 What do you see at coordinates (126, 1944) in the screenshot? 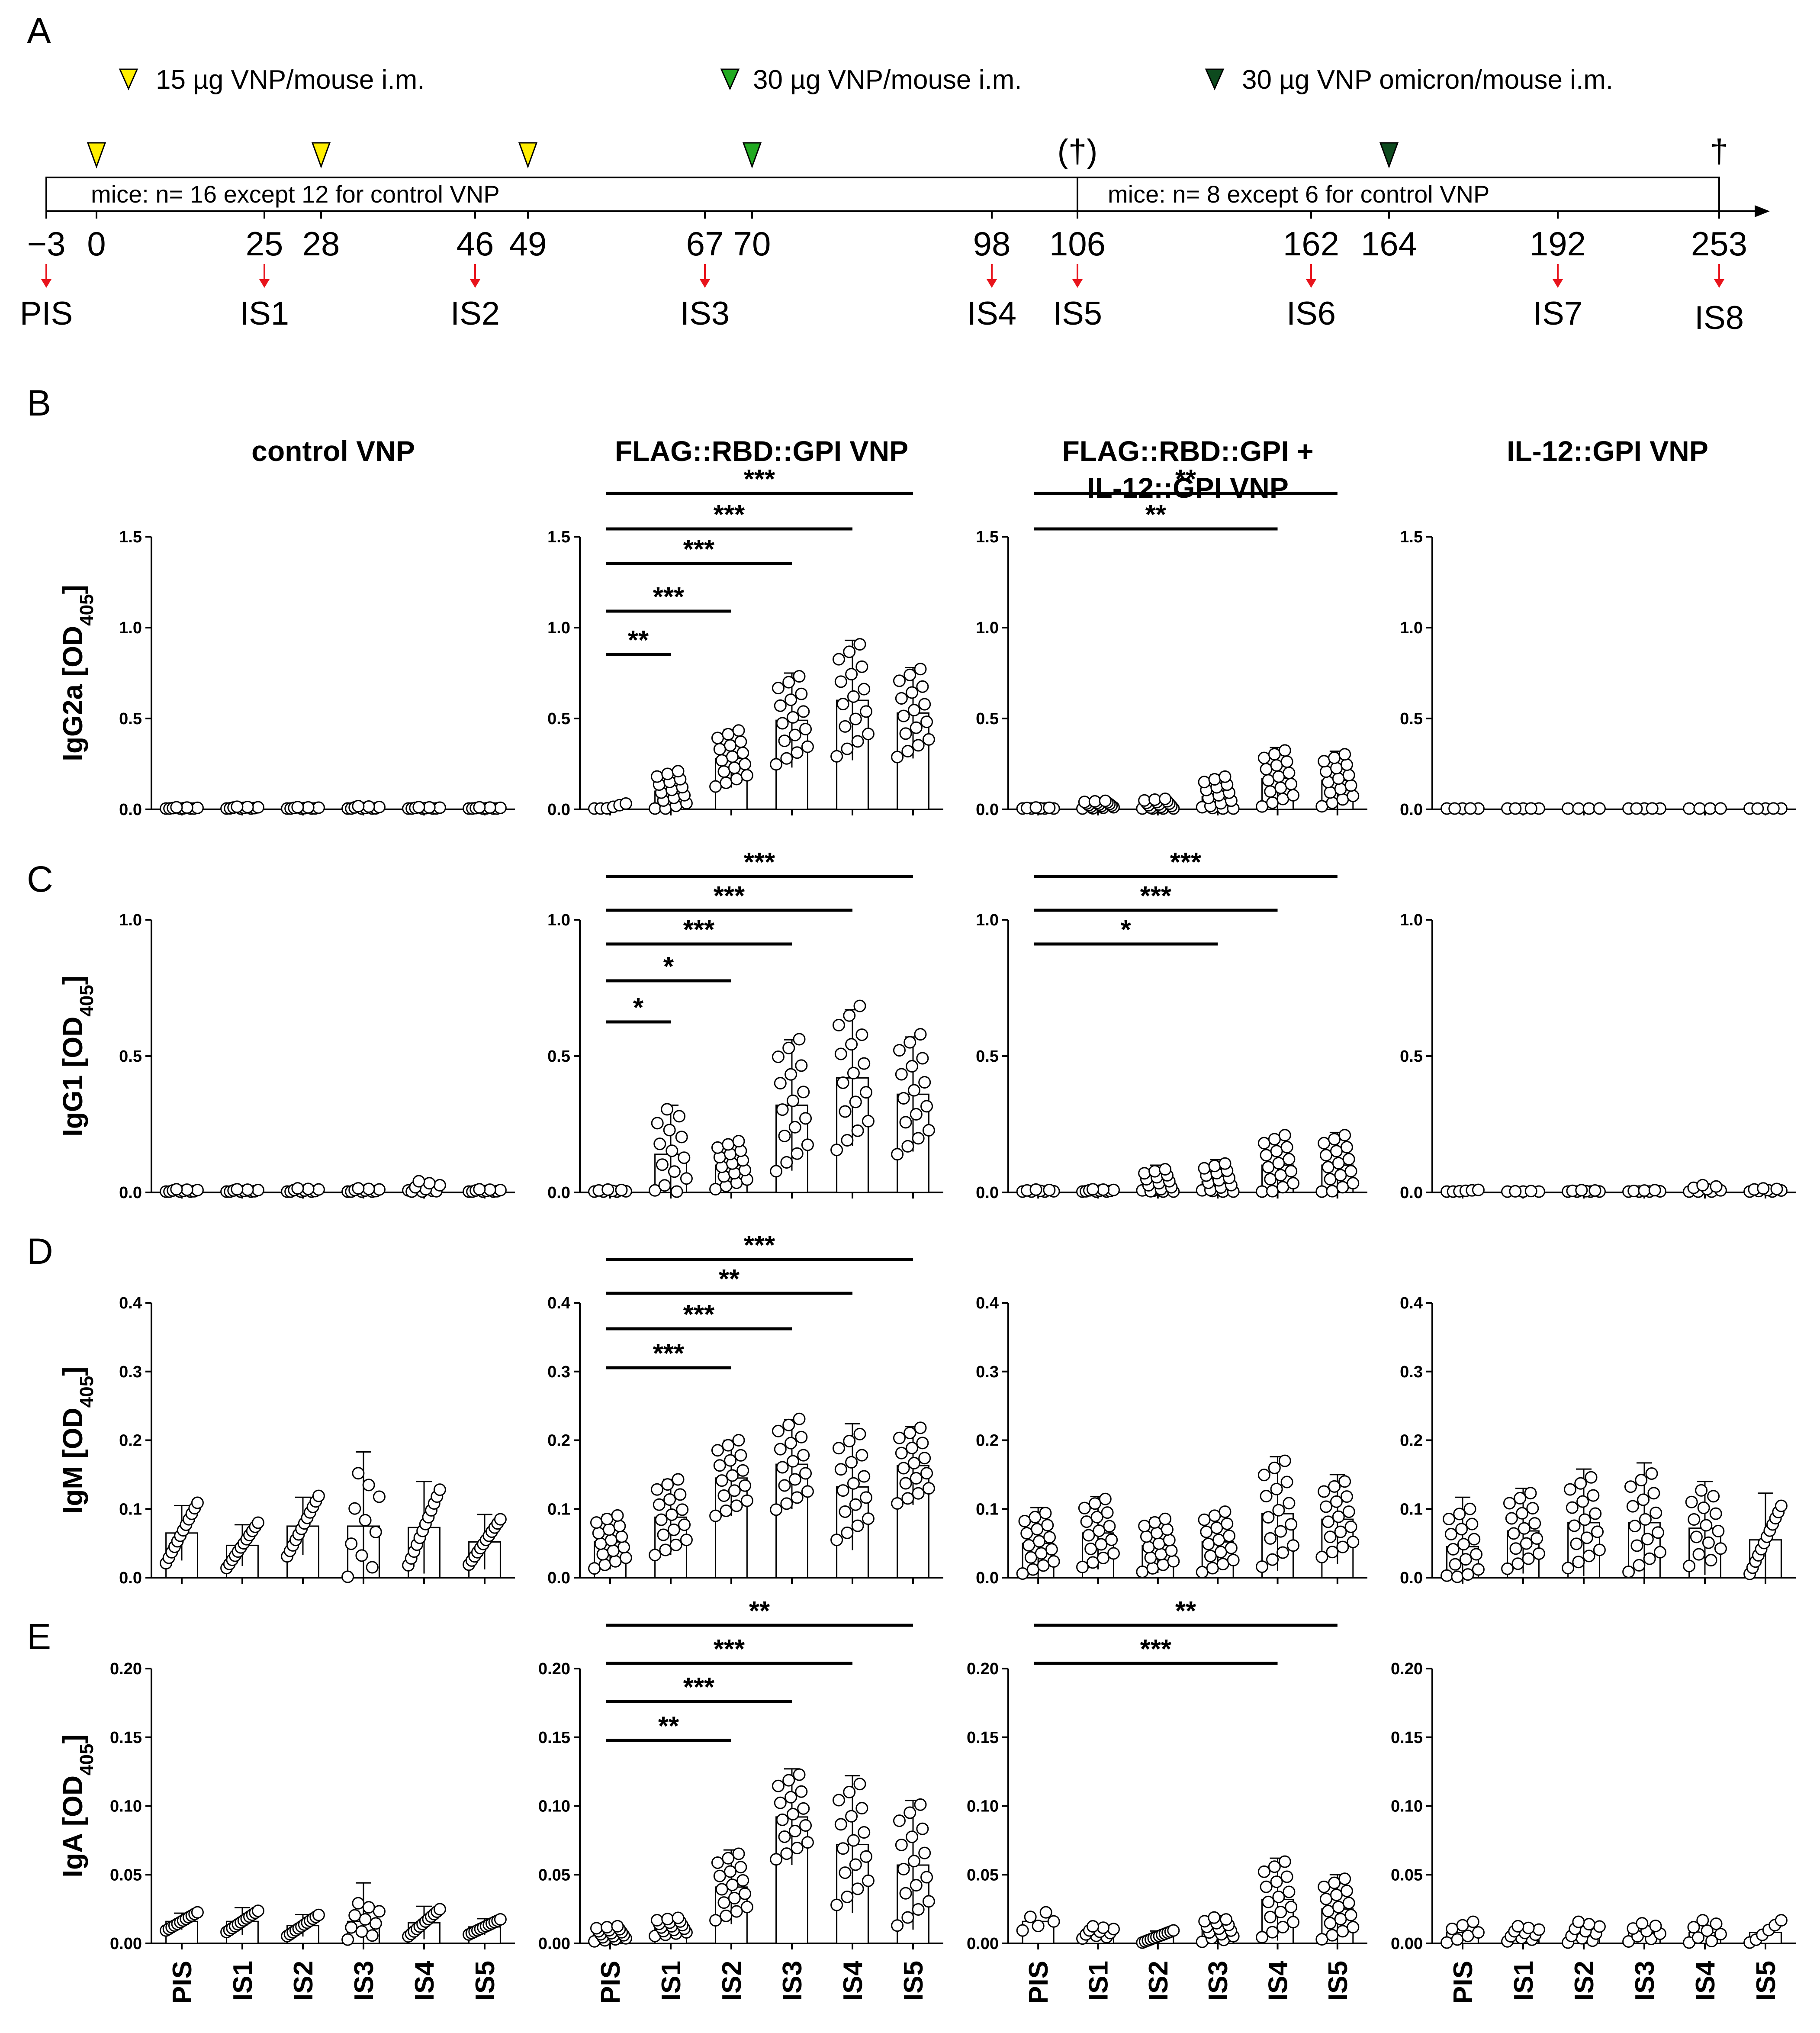
I see `y-tick-label: 0.00` at bounding box center [126, 1944].